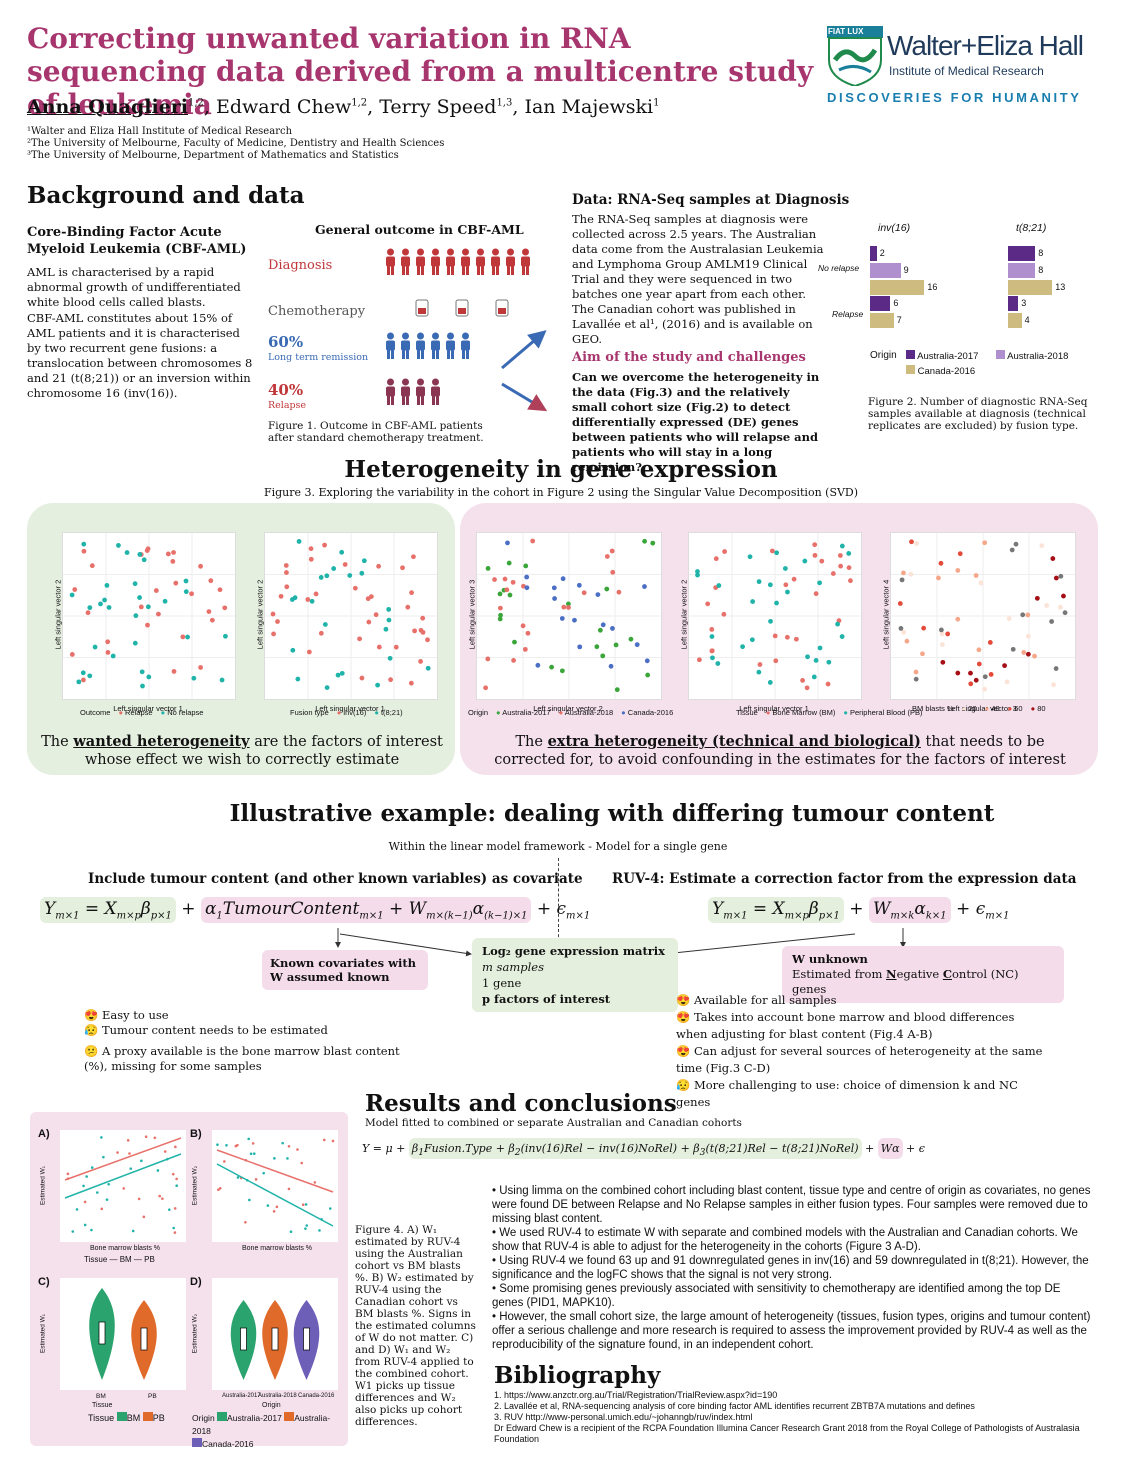  What do you see at coordinates (195, 1333) in the screenshot?
I see `y-axis-label: Estimated W₂` at bounding box center [195, 1333].